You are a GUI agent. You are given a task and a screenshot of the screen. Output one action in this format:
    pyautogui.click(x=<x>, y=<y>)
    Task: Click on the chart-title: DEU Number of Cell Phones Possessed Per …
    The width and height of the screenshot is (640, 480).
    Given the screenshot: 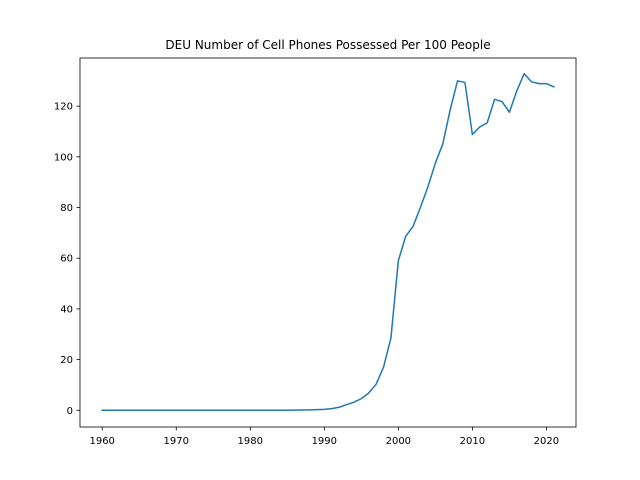 What is the action you would take?
    pyautogui.click(x=327, y=45)
    